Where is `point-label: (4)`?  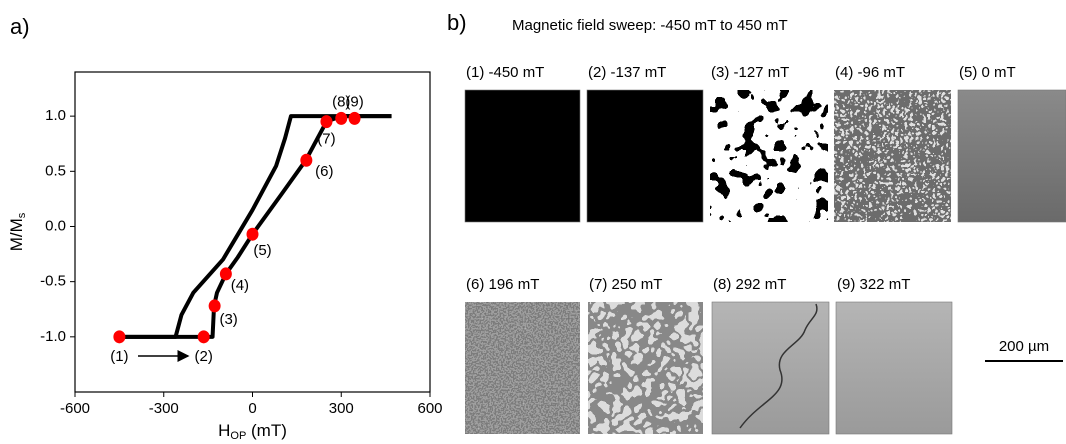 point-label: (4) is located at coordinates (240, 285).